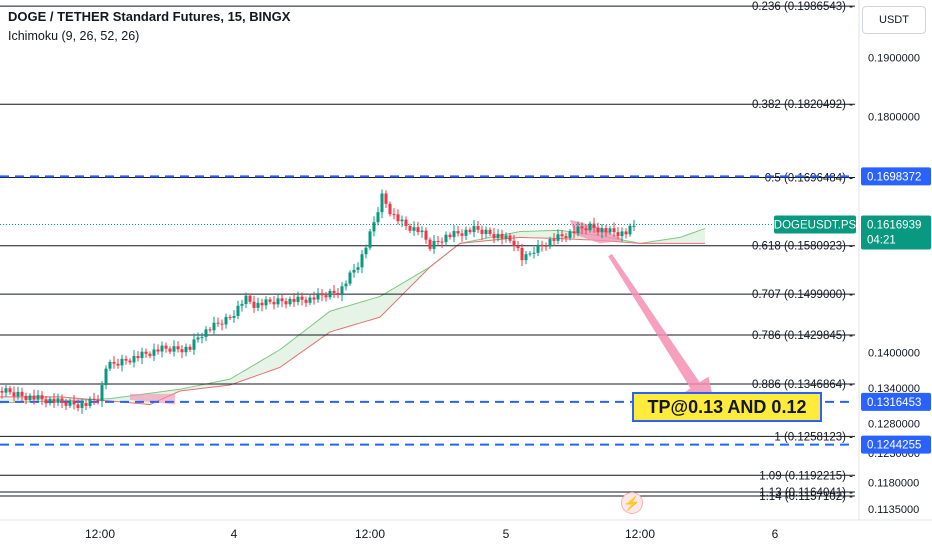 The height and width of the screenshot is (550, 932). What do you see at coordinates (894, 58) in the screenshot?
I see `y-tick-label: 0.1900000` at bounding box center [894, 58].